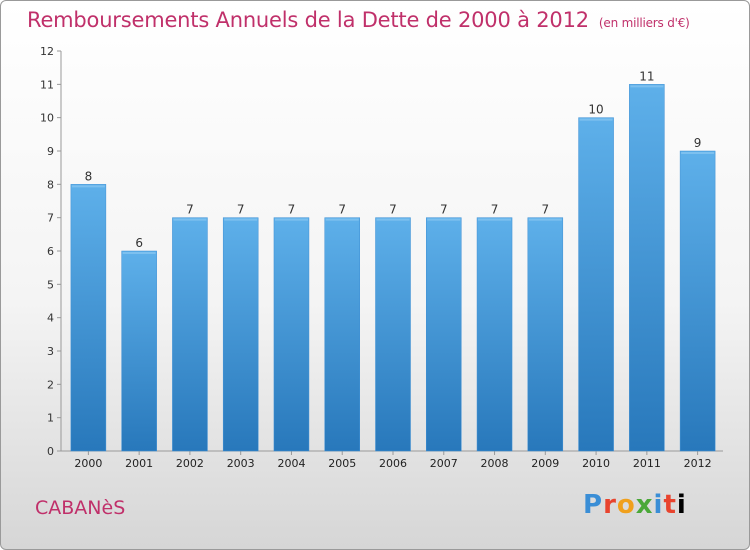 The width and height of the screenshot is (750, 550). Describe the element at coordinates (644, 23) in the screenshot. I see `unit-note: (en milliers d'€)` at that location.